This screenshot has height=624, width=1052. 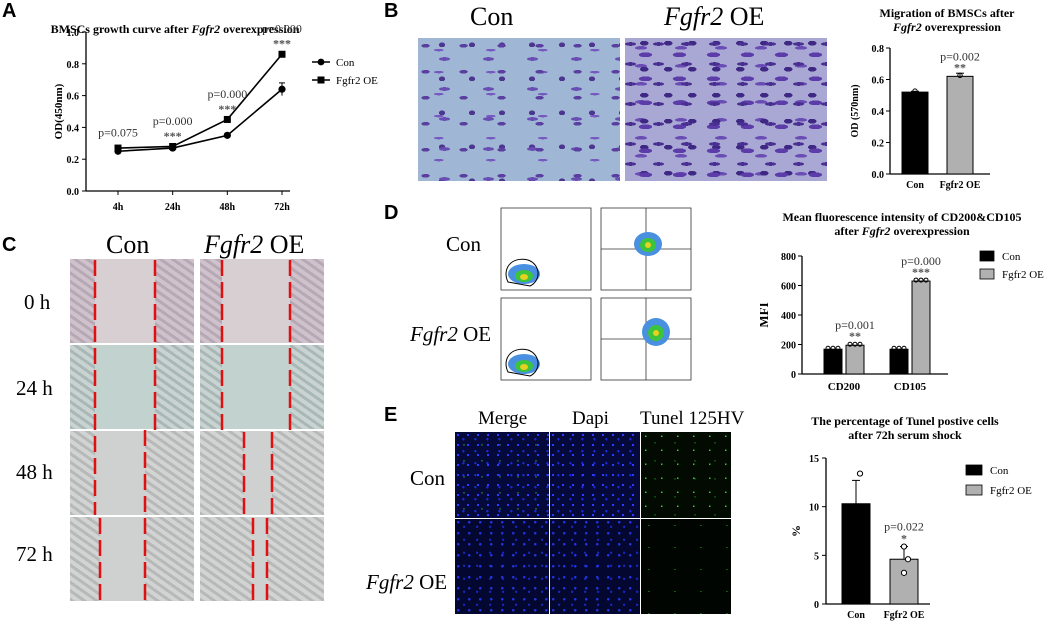 What do you see at coordinates (262, 559) in the screenshot?
I see `wound-oe-72h` at bounding box center [262, 559].